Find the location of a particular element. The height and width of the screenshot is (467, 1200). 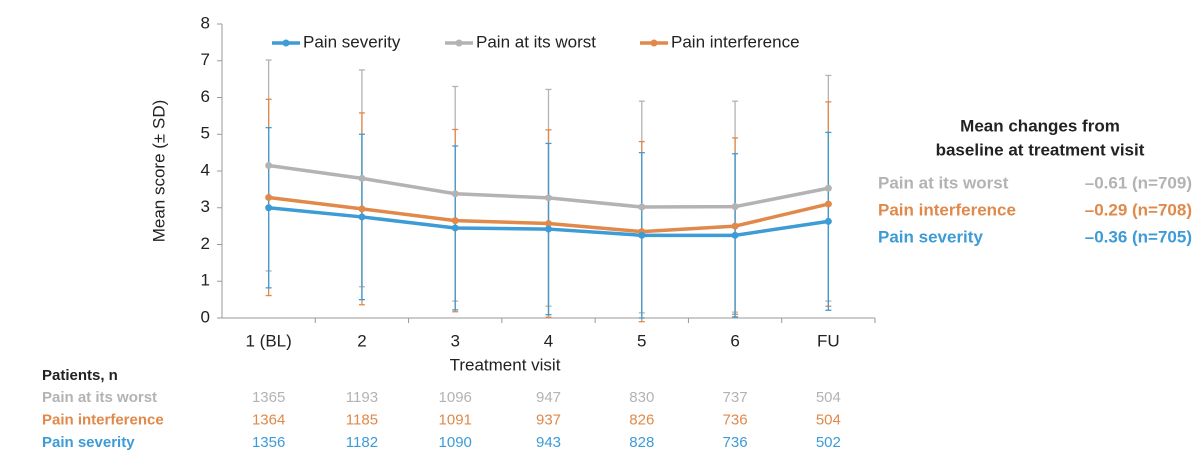

table-cell: 826 is located at coordinates (641, 419).